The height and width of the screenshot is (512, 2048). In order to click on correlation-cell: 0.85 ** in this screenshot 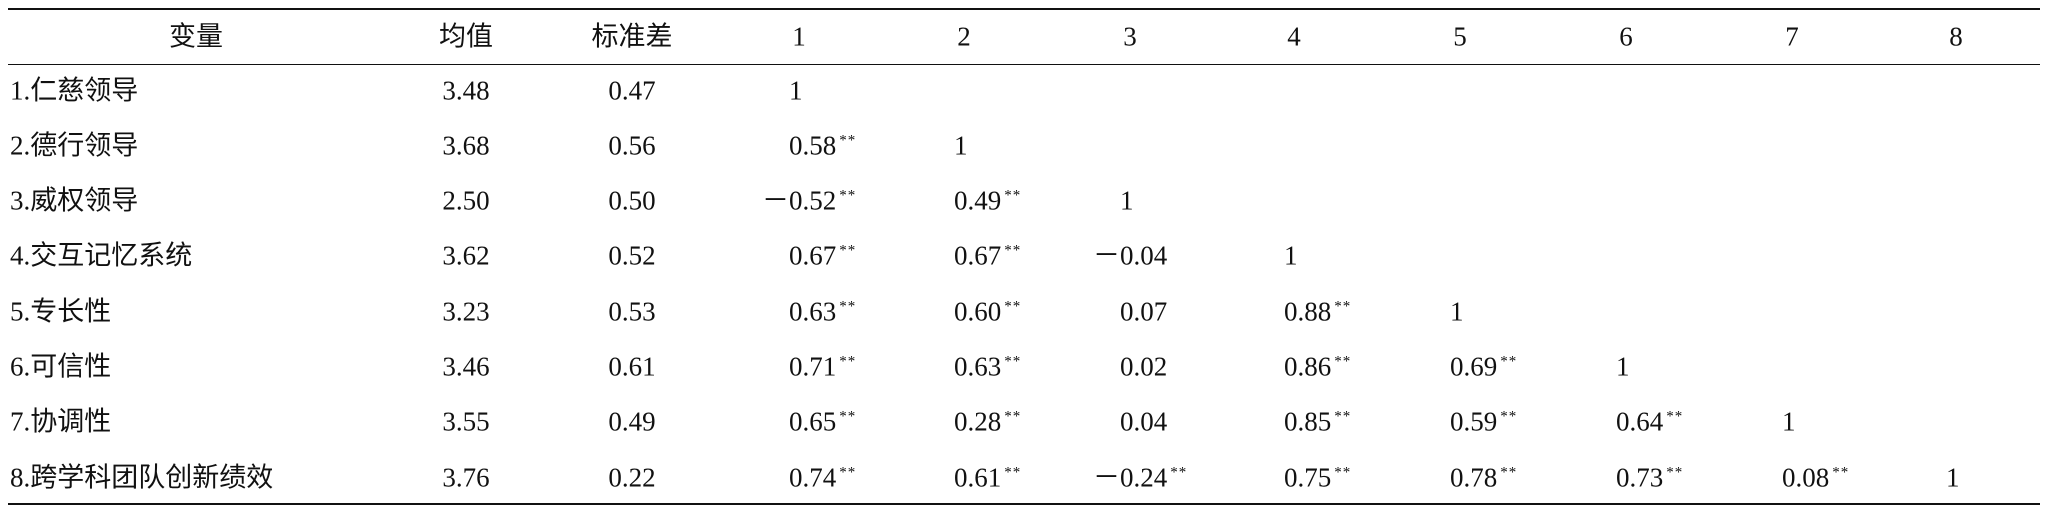, I will do `click(1318, 421)`.